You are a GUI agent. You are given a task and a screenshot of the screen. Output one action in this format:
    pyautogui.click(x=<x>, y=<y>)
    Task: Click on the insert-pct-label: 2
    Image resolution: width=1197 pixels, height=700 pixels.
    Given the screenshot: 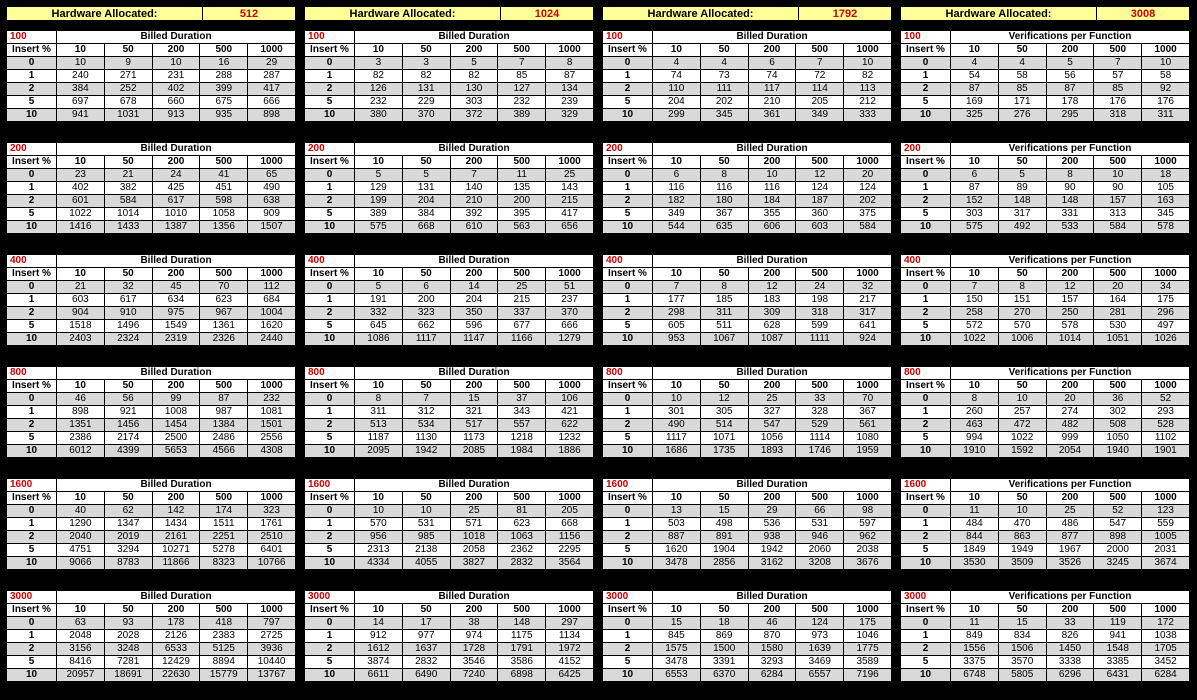 What is the action you would take?
    pyautogui.click(x=925, y=649)
    